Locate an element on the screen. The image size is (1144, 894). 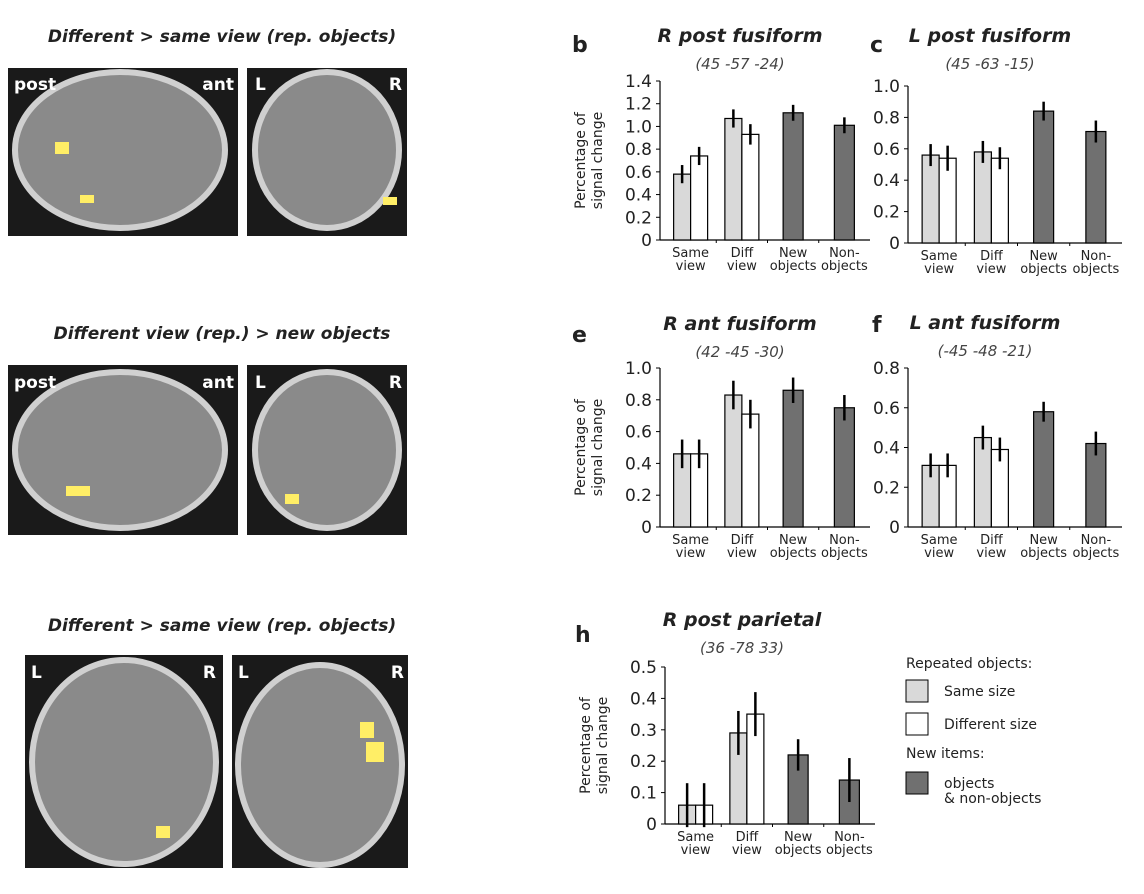
legend-label: objects & non-objects is located at coordinates (992, 791).